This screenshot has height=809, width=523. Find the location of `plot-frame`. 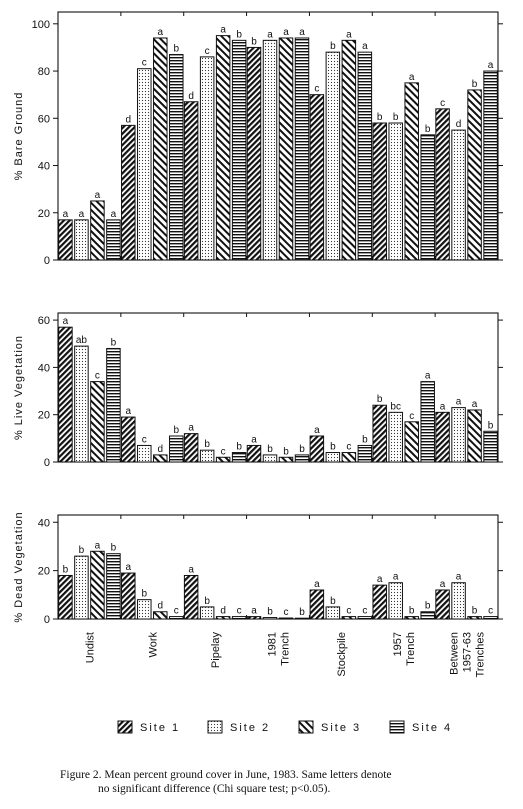

plot-frame is located at coordinates (278, 567).